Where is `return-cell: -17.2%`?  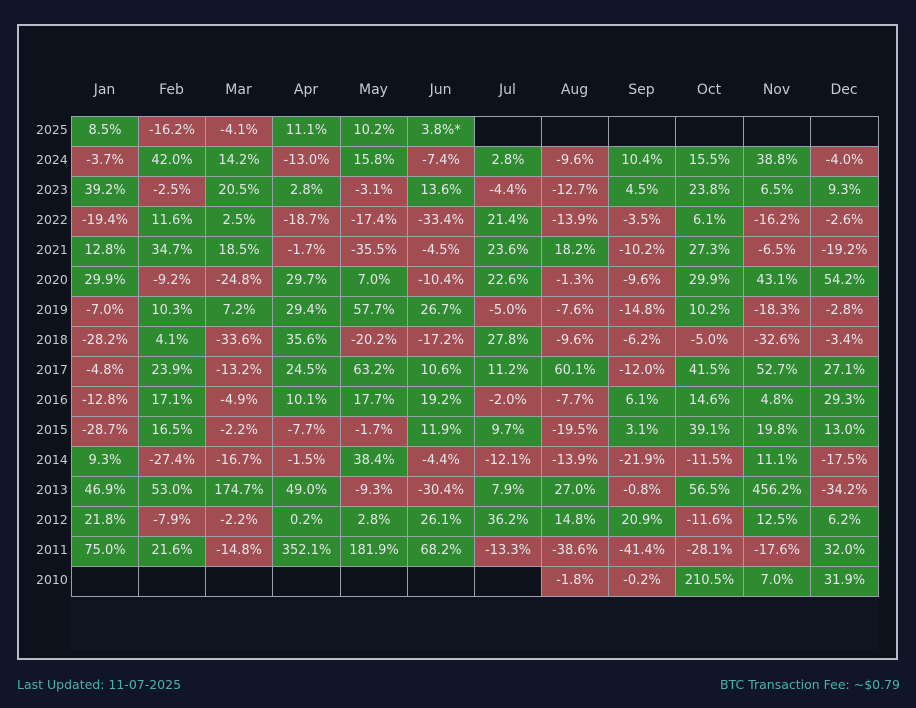 return-cell: -17.2% is located at coordinates (441, 341).